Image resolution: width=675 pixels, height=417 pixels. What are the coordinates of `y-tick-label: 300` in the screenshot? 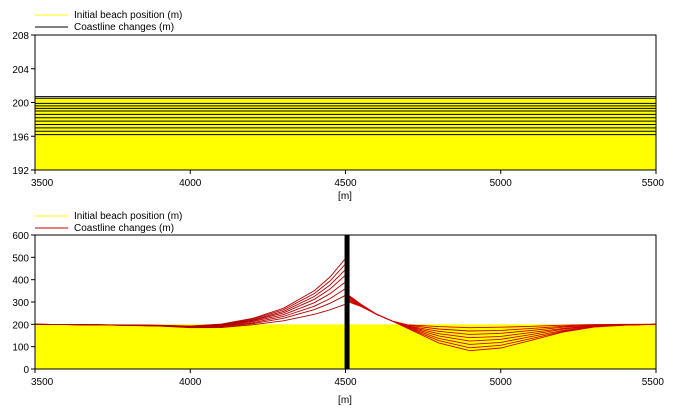 It's located at (20, 303).